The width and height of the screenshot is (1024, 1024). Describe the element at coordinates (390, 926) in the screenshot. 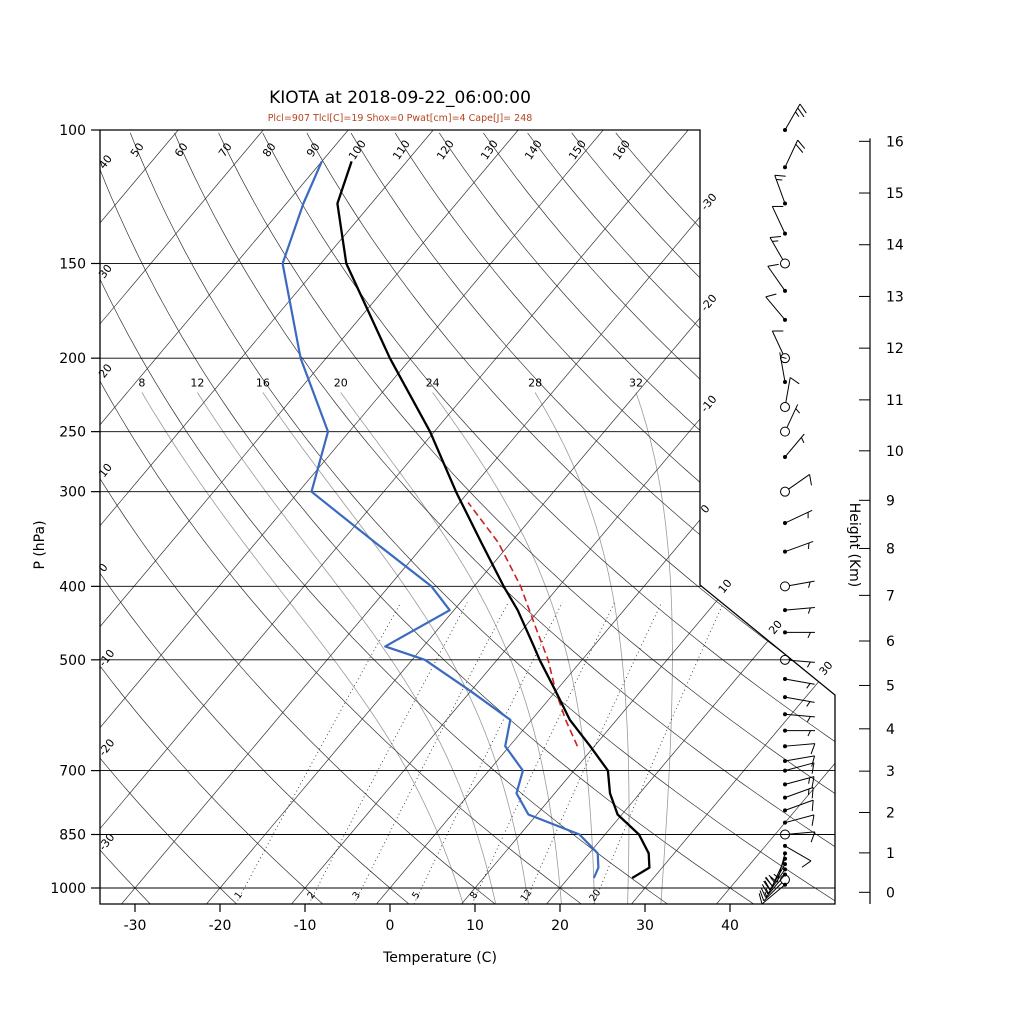

I see `temperature-tick-label: 0` at that location.